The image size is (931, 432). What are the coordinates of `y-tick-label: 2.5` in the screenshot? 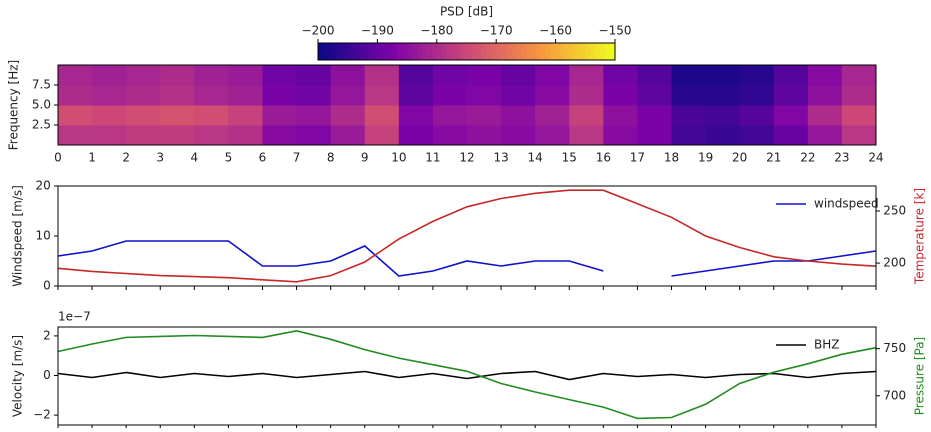 It's located at (41, 125).